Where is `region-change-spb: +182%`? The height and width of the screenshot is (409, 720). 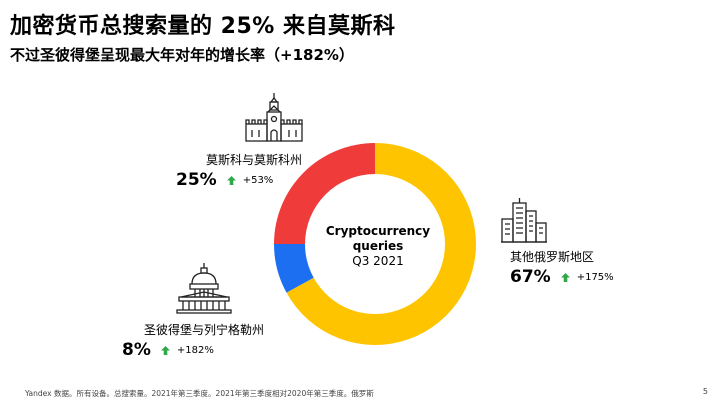 region-change-spb: +182% is located at coordinates (195, 350).